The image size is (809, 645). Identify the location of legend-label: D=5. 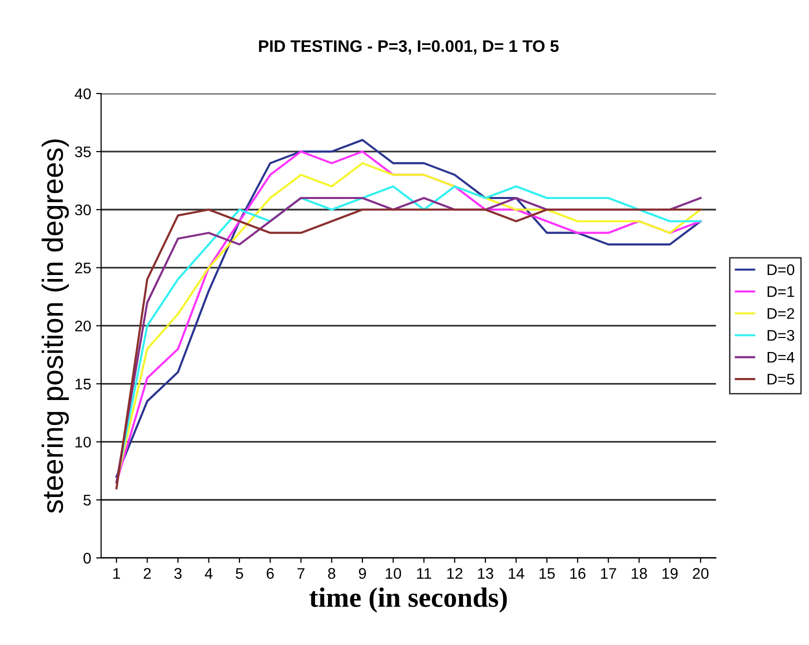
(781, 379).